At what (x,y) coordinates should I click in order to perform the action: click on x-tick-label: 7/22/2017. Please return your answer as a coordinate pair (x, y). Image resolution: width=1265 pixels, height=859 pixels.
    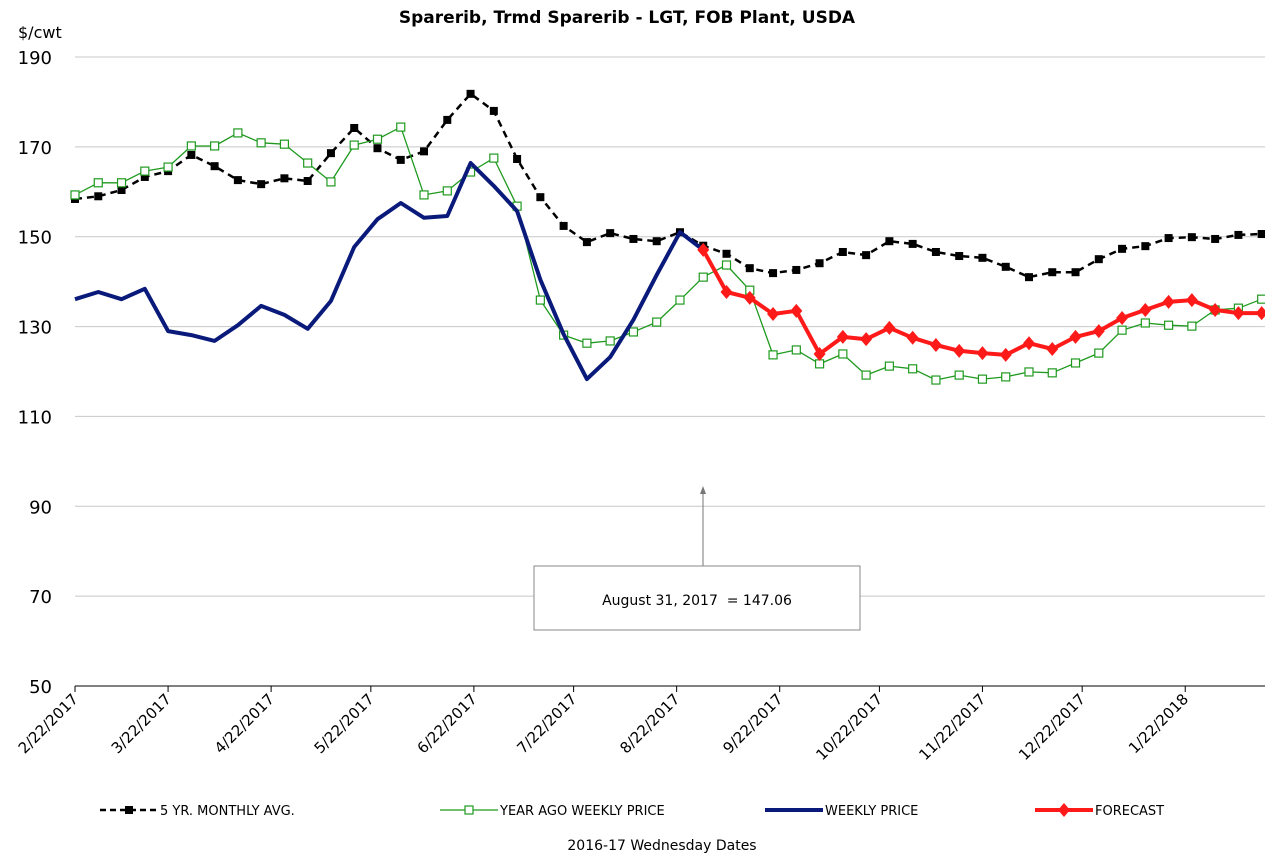
    Looking at the image, I should click on (546, 723).